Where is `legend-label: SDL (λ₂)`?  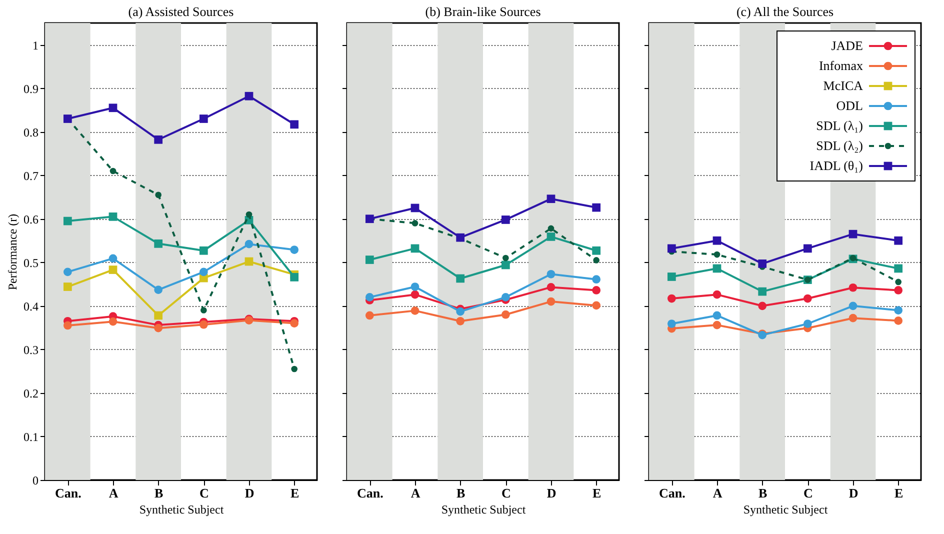
legend-label: SDL (λ₂) is located at coordinates (839, 145).